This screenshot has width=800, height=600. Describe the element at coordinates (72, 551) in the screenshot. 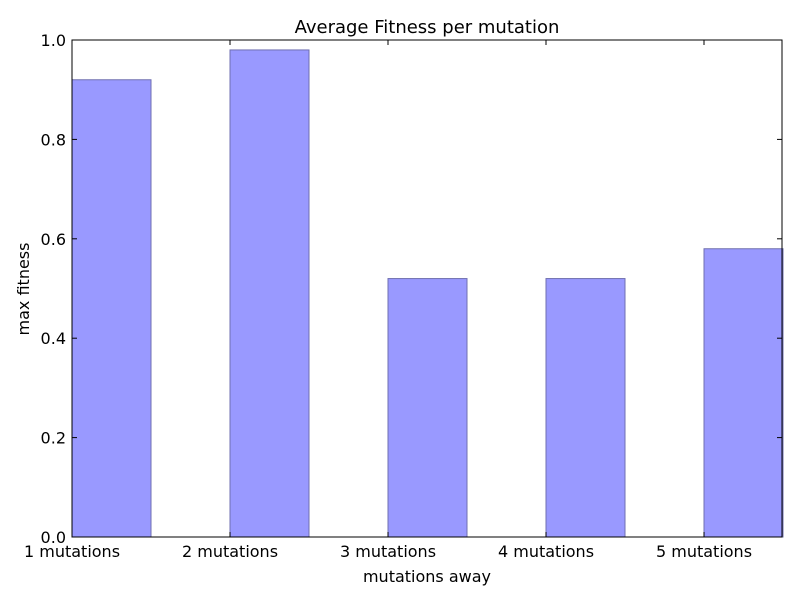

I see `x-tick-label-1: 1 mutations` at that location.